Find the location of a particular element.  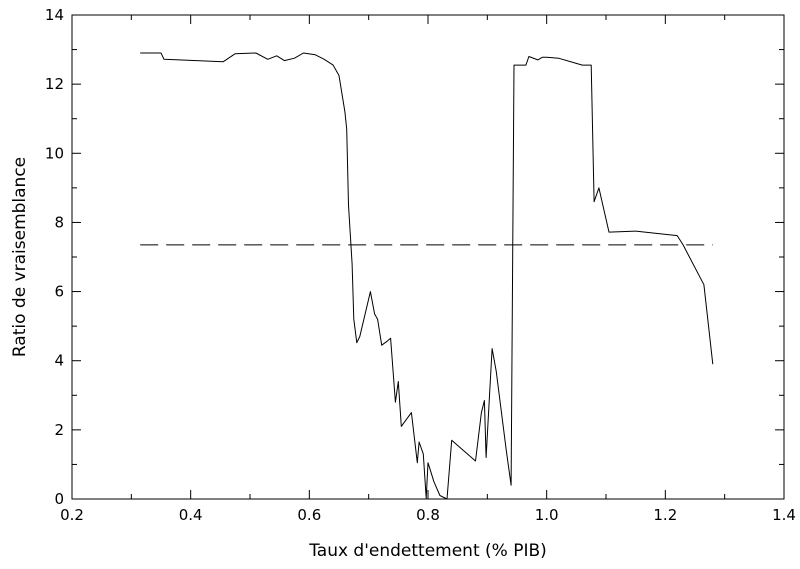

x-tick-label: 1.2 is located at coordinates (665, 515).